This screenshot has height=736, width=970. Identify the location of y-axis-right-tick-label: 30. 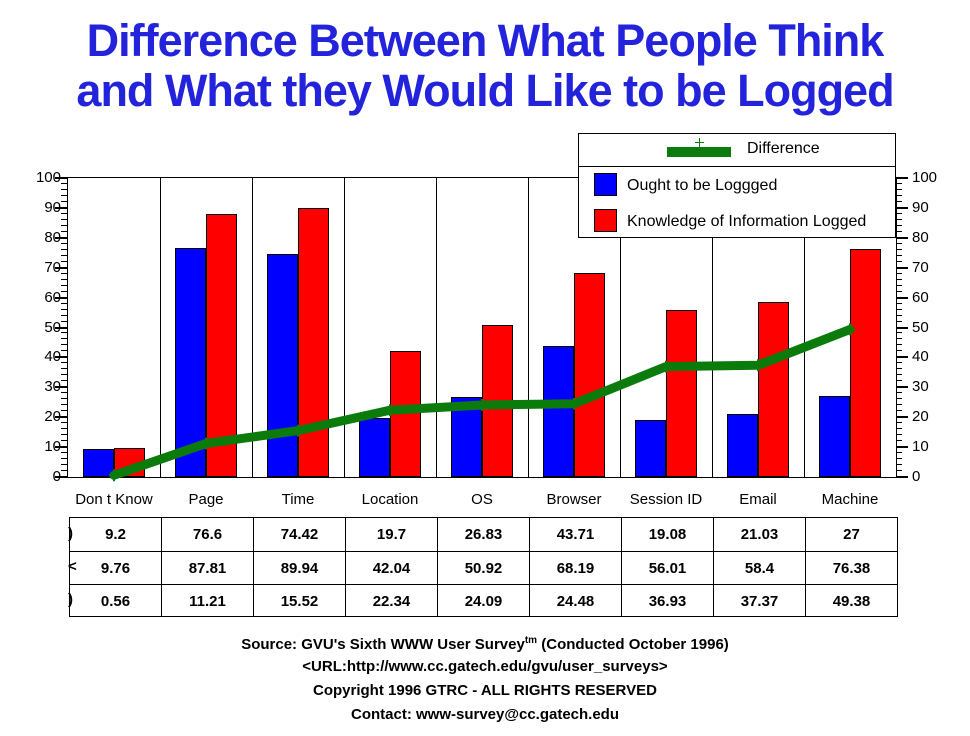
(920, 387).